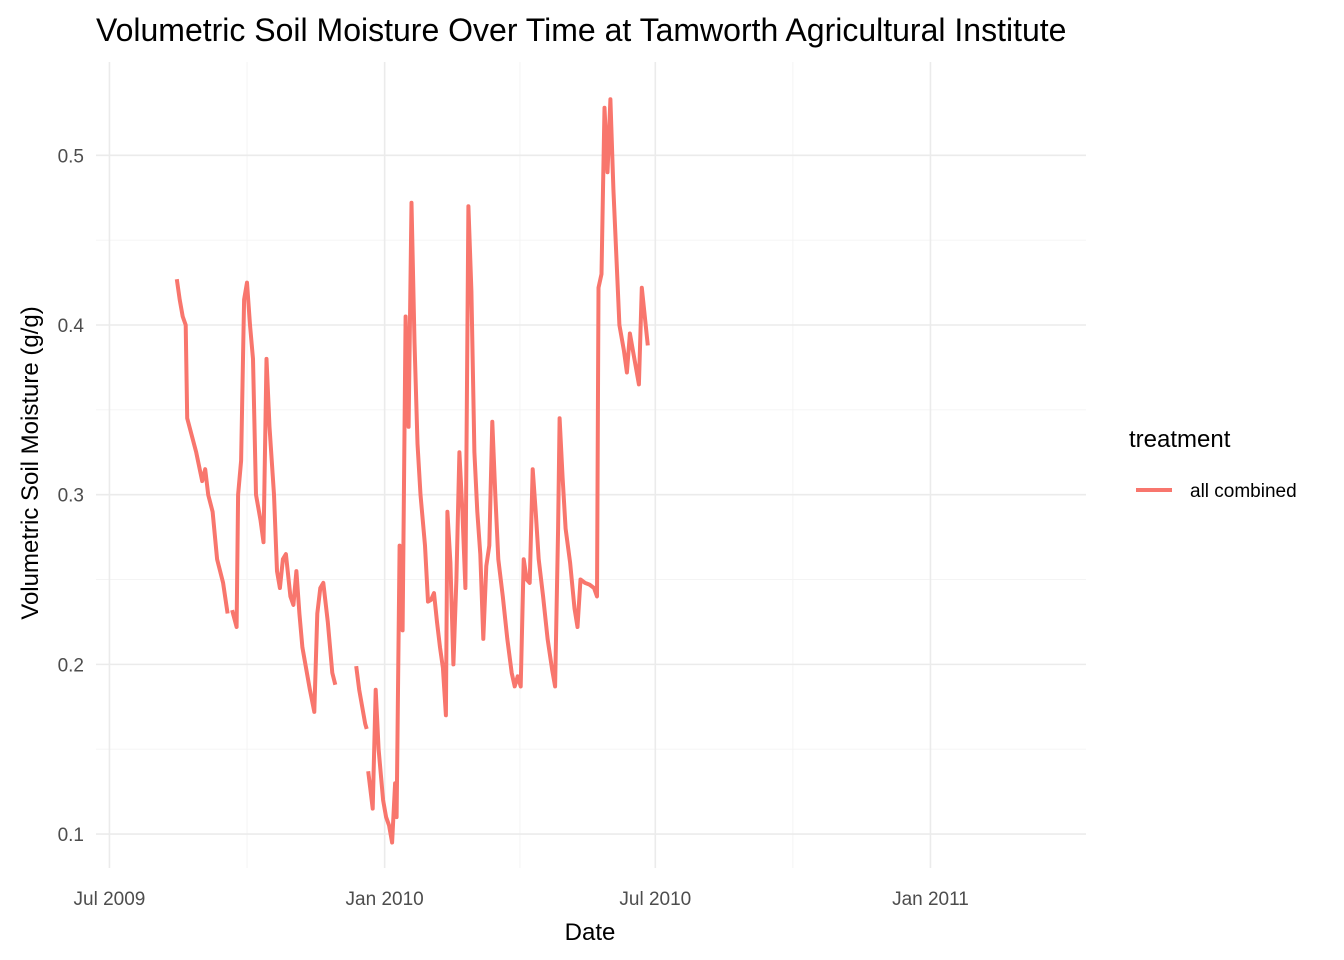 This screenshot has width=1344, height=960. What do you see at coordinates (655, 899) in the screenshot?
I see `x-tick-label: Jul 2010` at bounding box center [655, 899].